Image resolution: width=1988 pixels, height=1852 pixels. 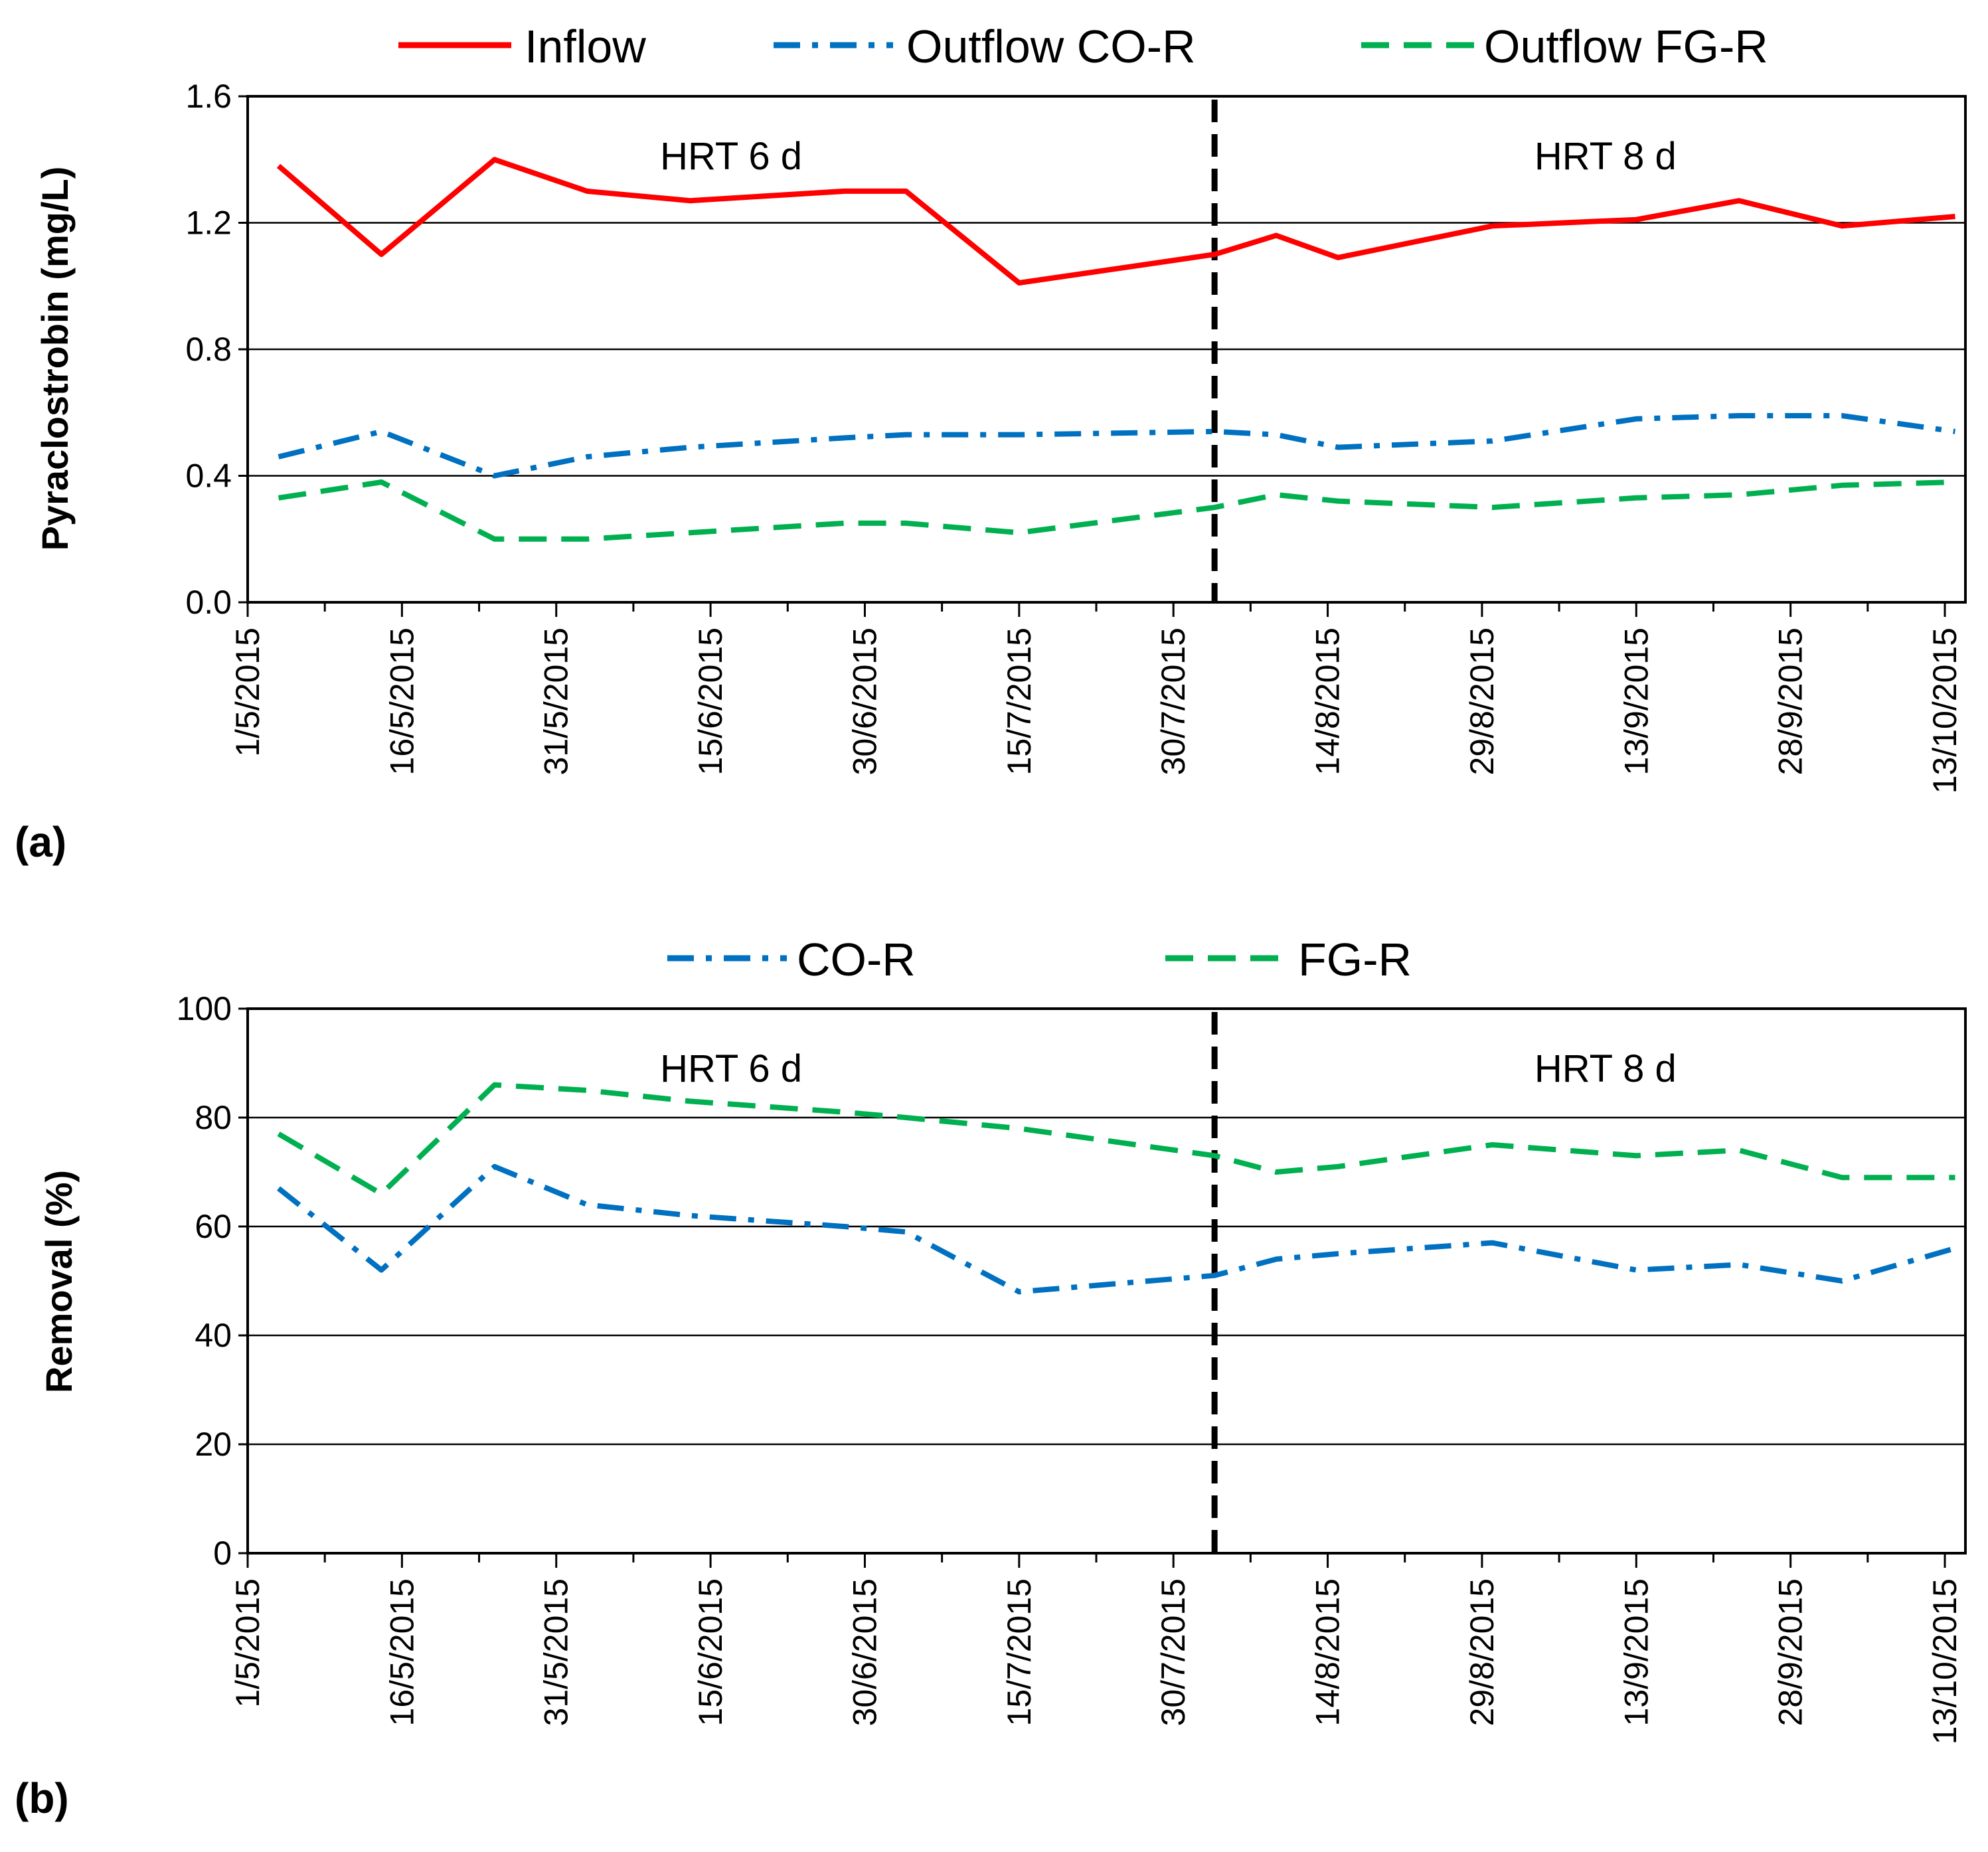 What do you see at coordinates (59, 1281) in the screenshot?
I see `panel-b-y-axis-label: Removal (%)` at bounding box center [59, 1281].